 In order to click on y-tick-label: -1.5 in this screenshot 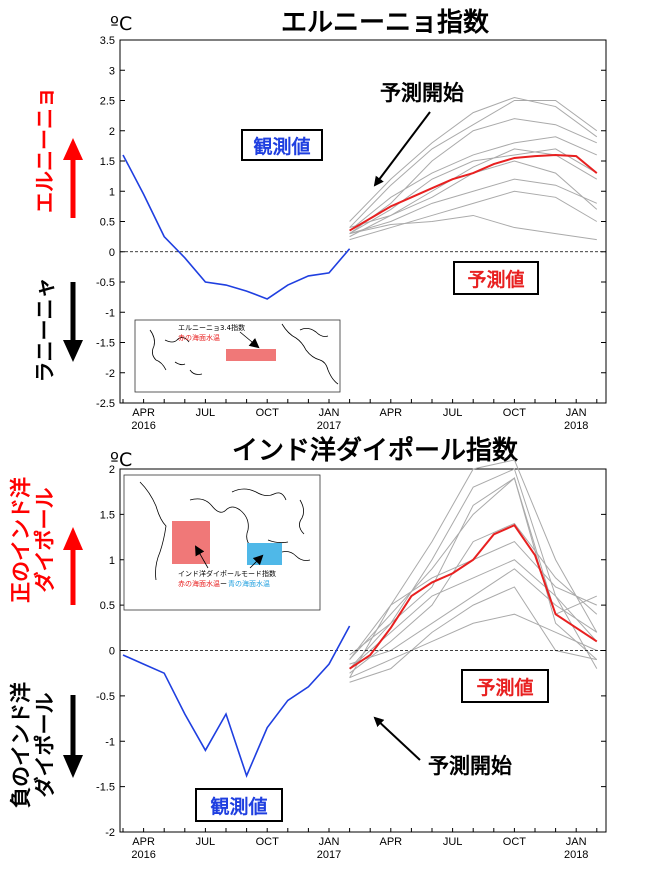, I will do `click(105, 344)`.